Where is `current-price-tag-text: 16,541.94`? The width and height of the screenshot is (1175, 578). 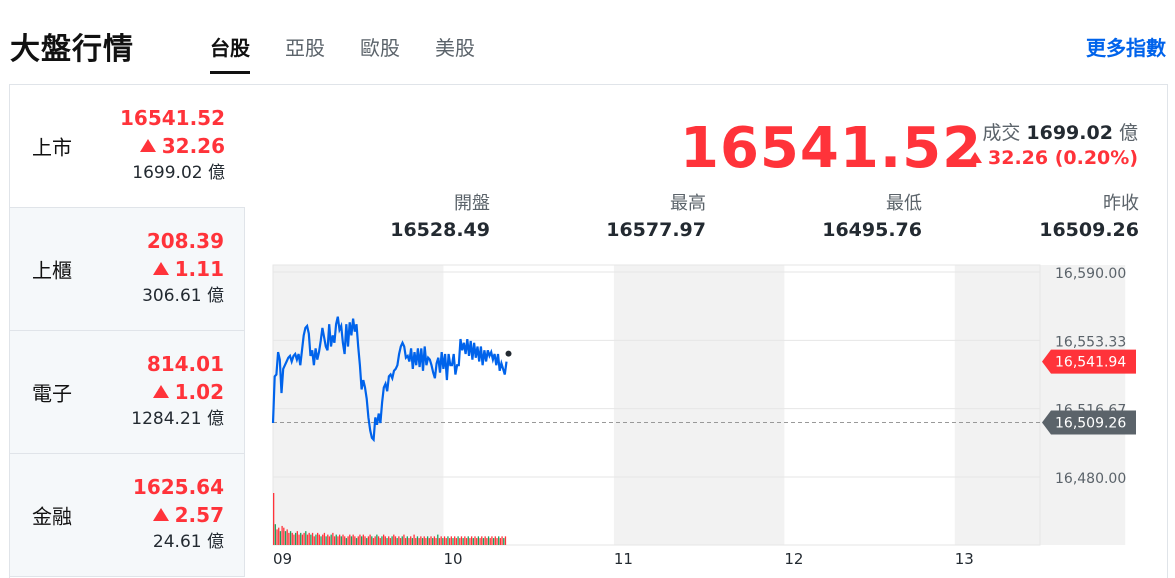
current-price-tag-text: 16,541.94 is located at coordinates (1090, 363).